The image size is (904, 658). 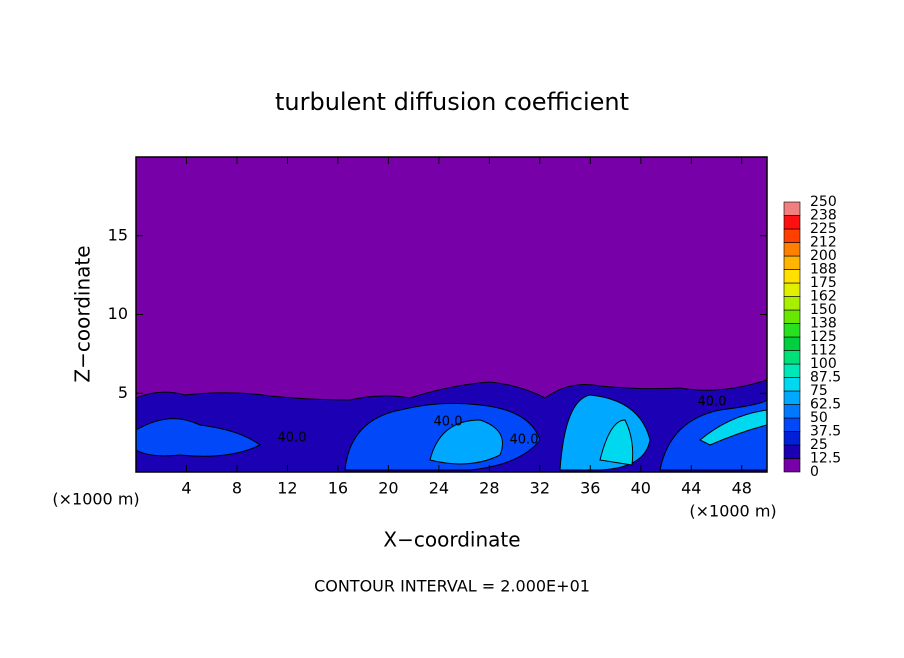 What do you see at coordinates (825, 459) in the screenshot?
I see `colorbar-label: 12.5` at bounding box center [825, 459].